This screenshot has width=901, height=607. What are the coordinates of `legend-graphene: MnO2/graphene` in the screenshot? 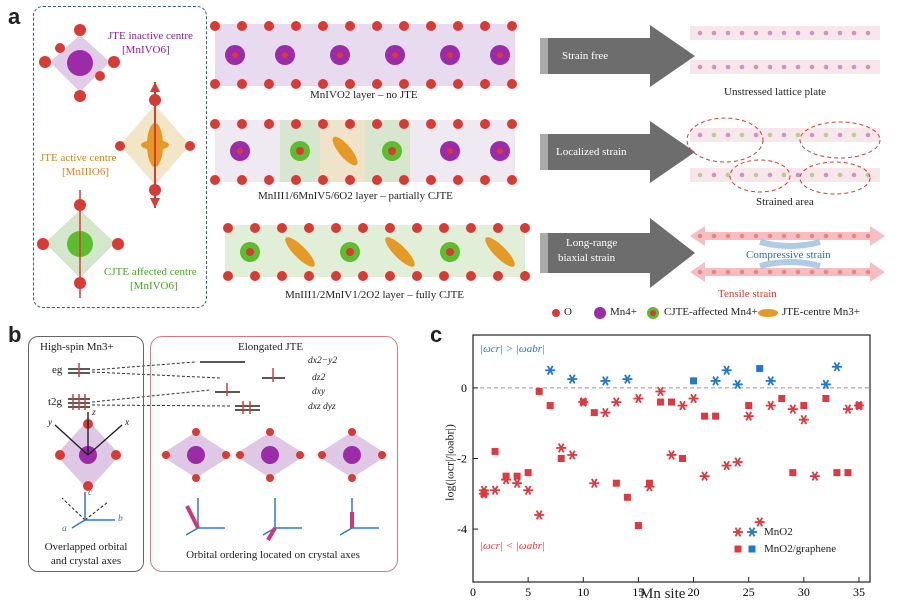 It's located at (800, 549).